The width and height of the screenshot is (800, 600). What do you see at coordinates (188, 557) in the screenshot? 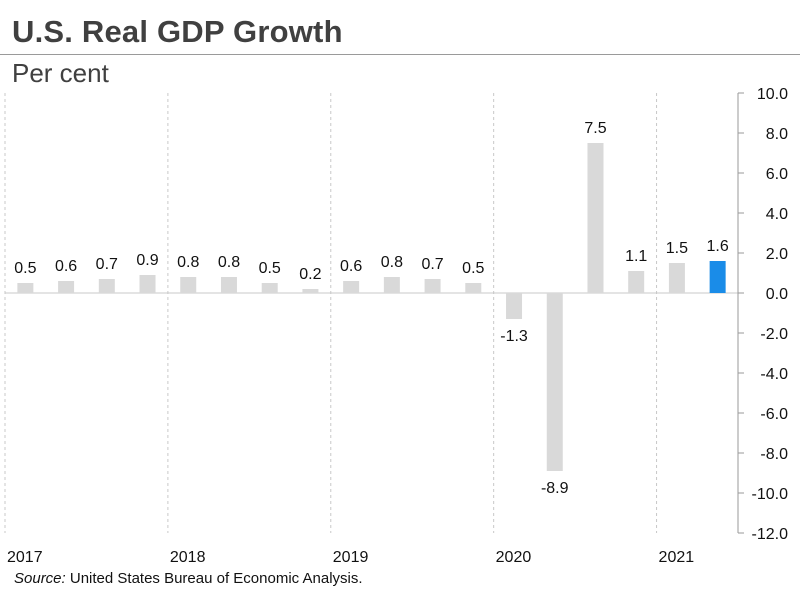
I see `x-year-label: 2018` at bounding box center [188, 557].